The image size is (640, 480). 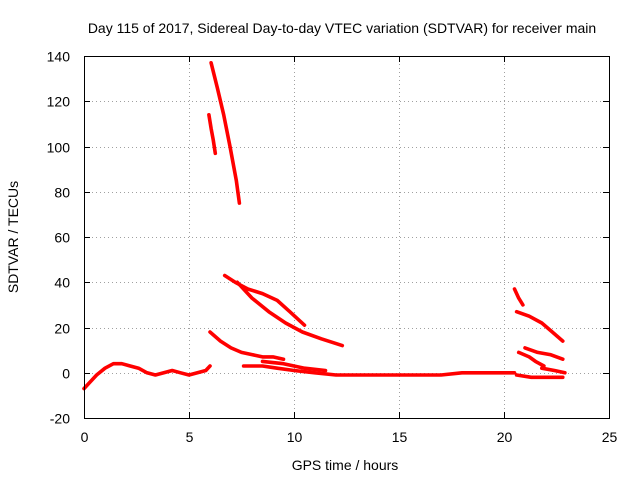 What do you see at coordinates (13, 237) in the screenshot?
I see `y-axis-label: SDTVAR / TECUs` at bounding box center [13, 237].